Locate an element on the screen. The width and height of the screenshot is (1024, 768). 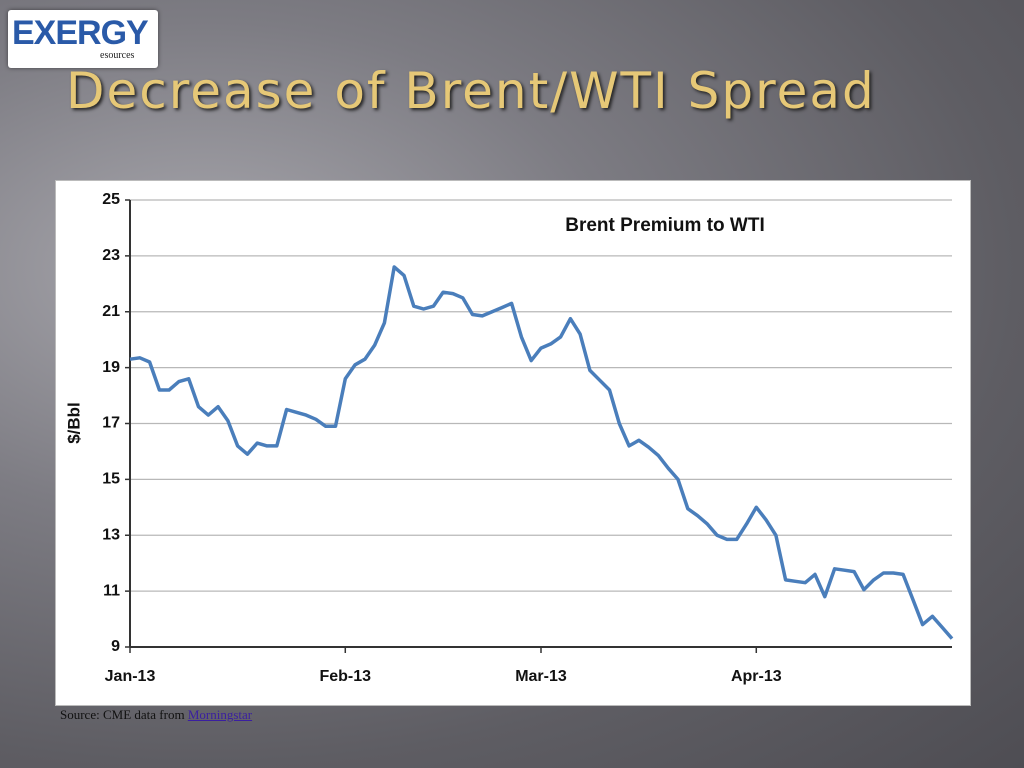
source-text: Source: CME data from is located at coordinates (122, 714).